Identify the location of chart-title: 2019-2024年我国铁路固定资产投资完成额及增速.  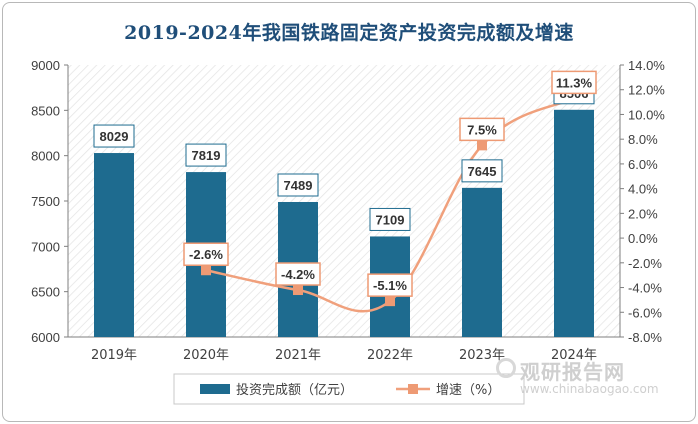
(349, 33).